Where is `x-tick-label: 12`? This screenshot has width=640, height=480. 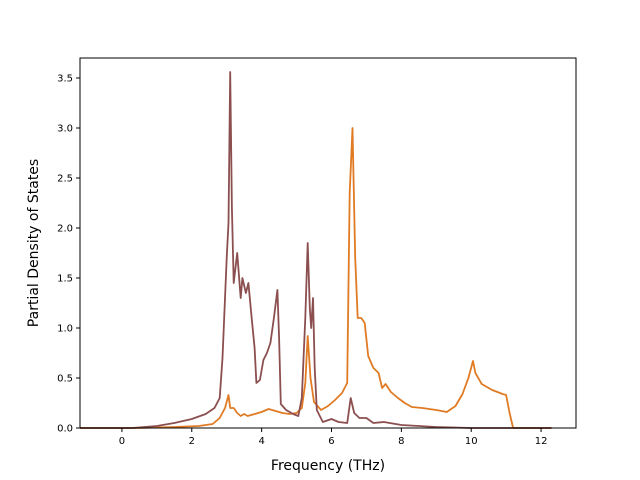
x-tick-label: 12 is located at coordinates (541, 441).